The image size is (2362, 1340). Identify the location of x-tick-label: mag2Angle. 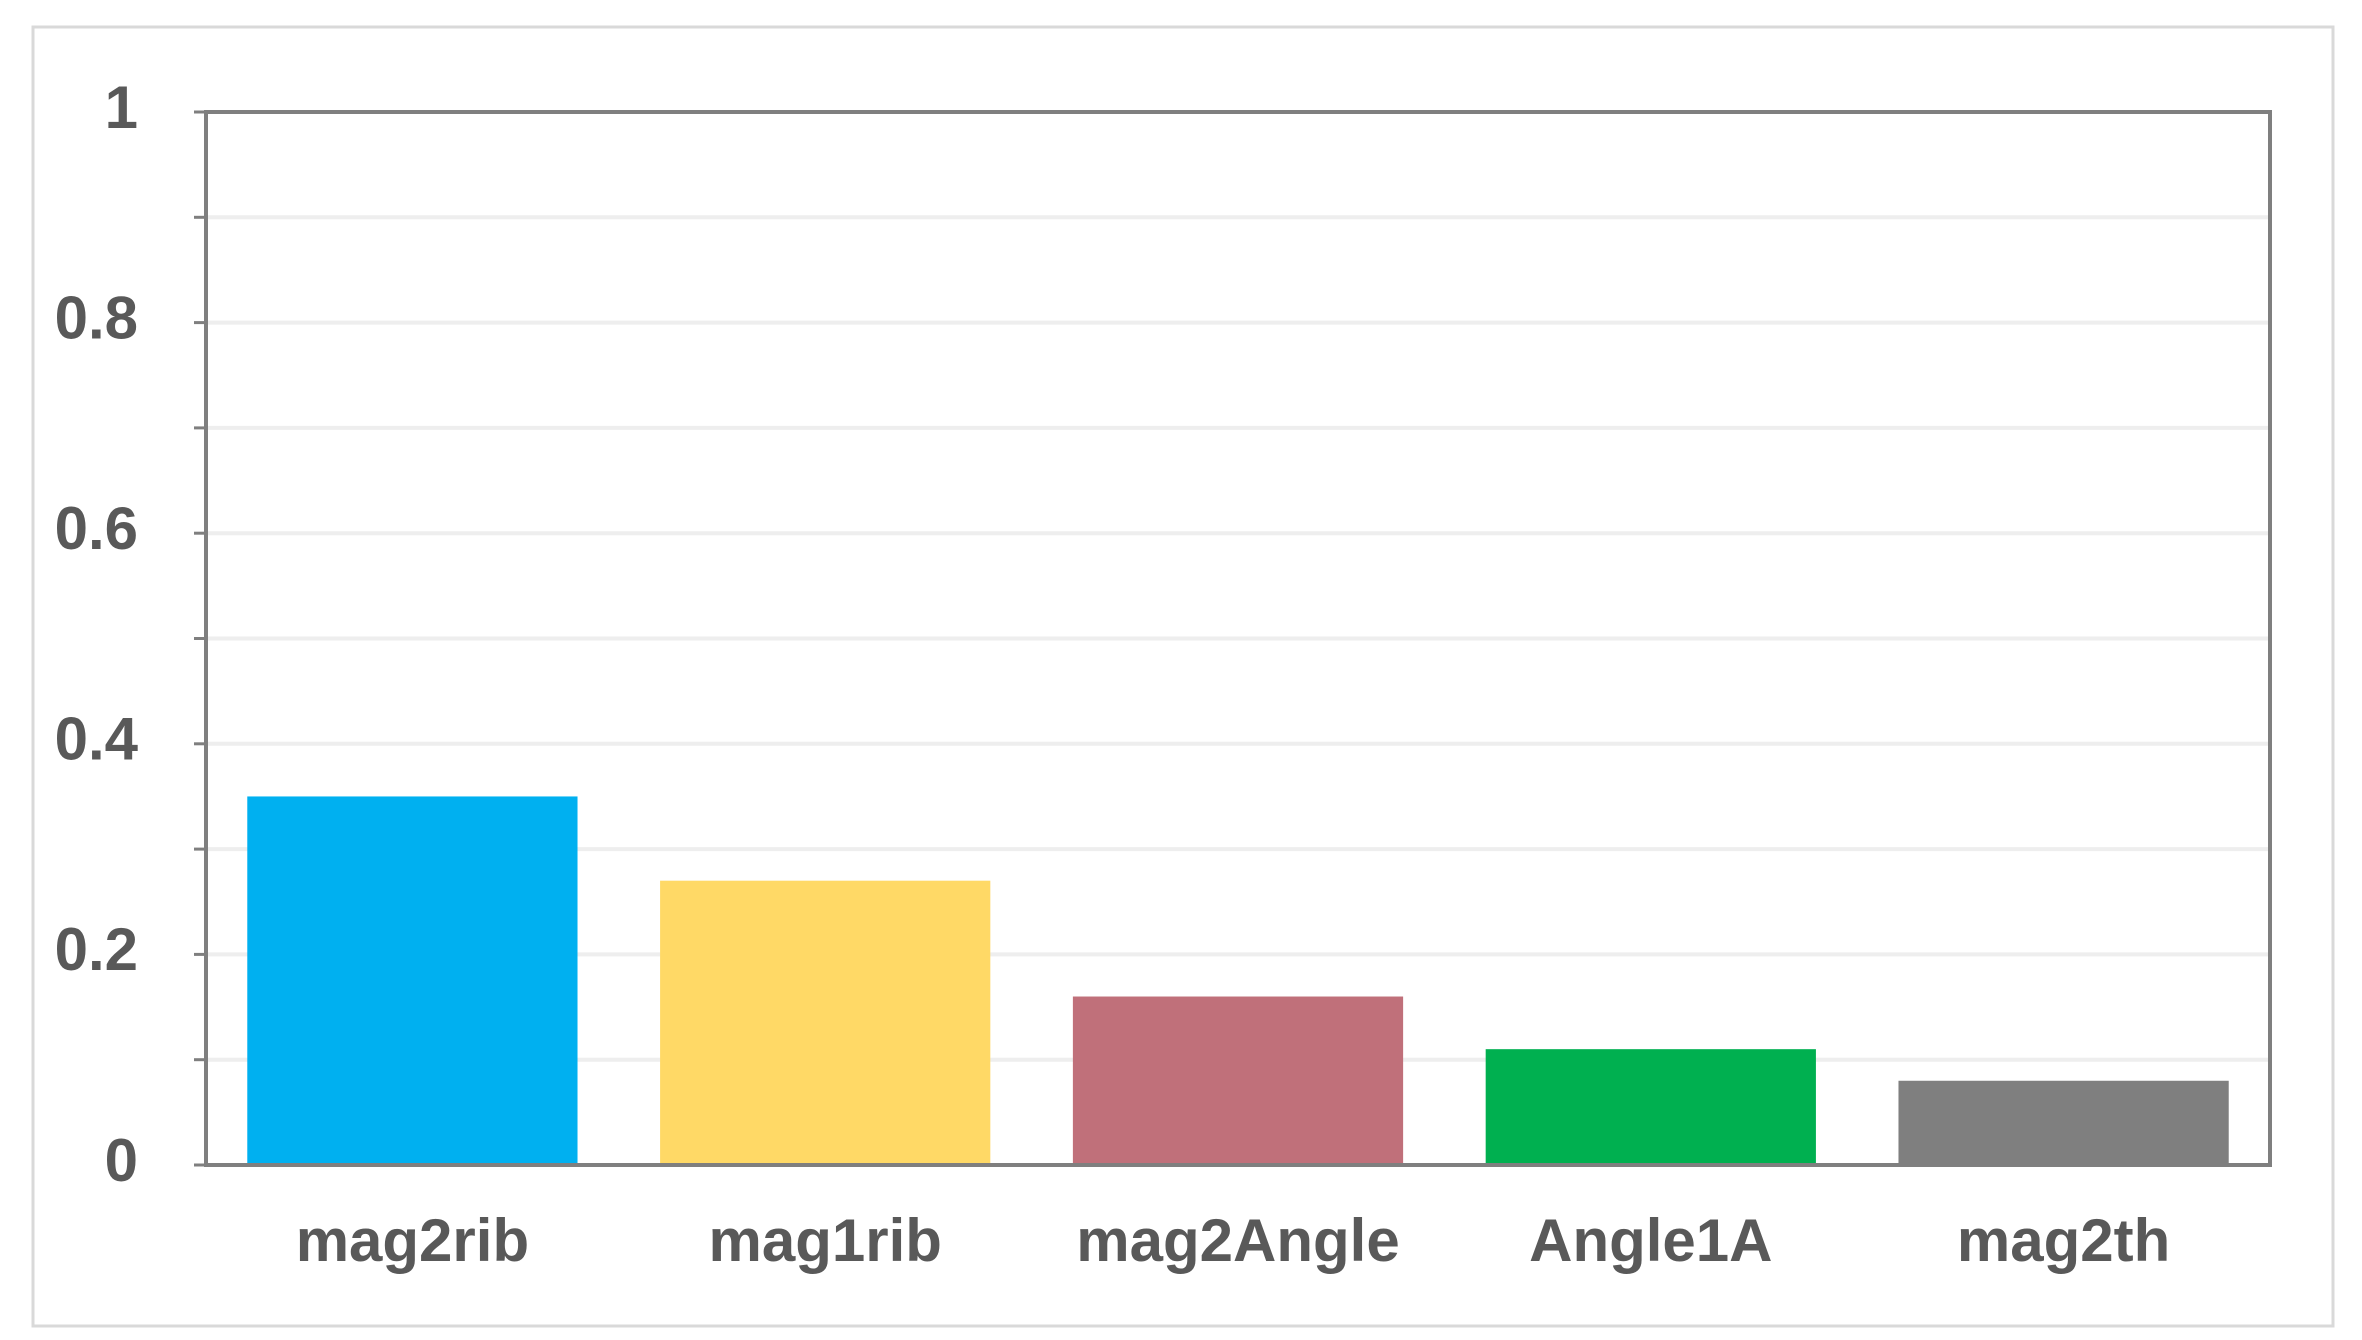
(1237, 1240).